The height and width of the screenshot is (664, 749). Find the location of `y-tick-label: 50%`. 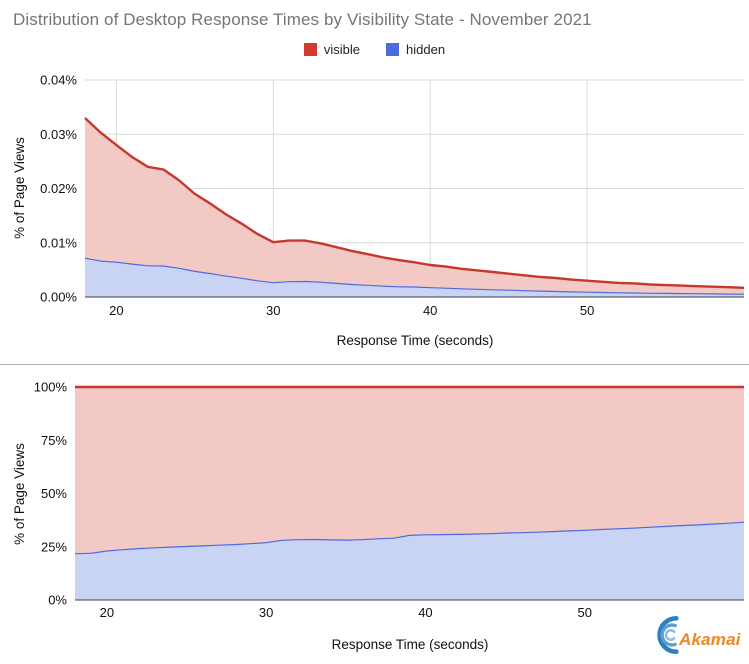

y-tick-label: 50% is located at coordinates (54, 493).